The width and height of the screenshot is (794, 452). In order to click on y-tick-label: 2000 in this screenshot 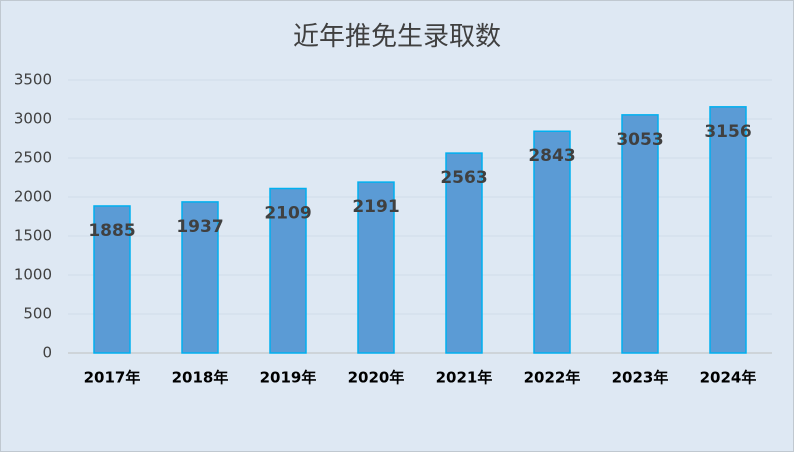, I will do `click(33, 197)`.